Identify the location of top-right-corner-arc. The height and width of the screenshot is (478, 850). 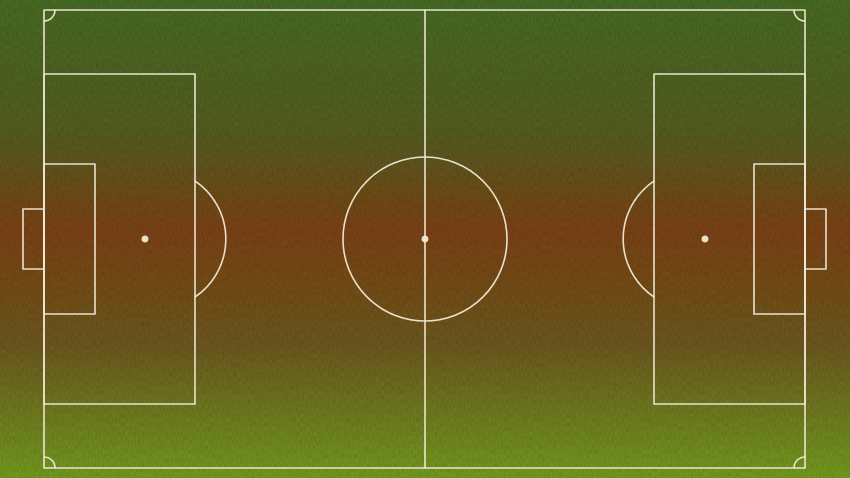
(799, 15).